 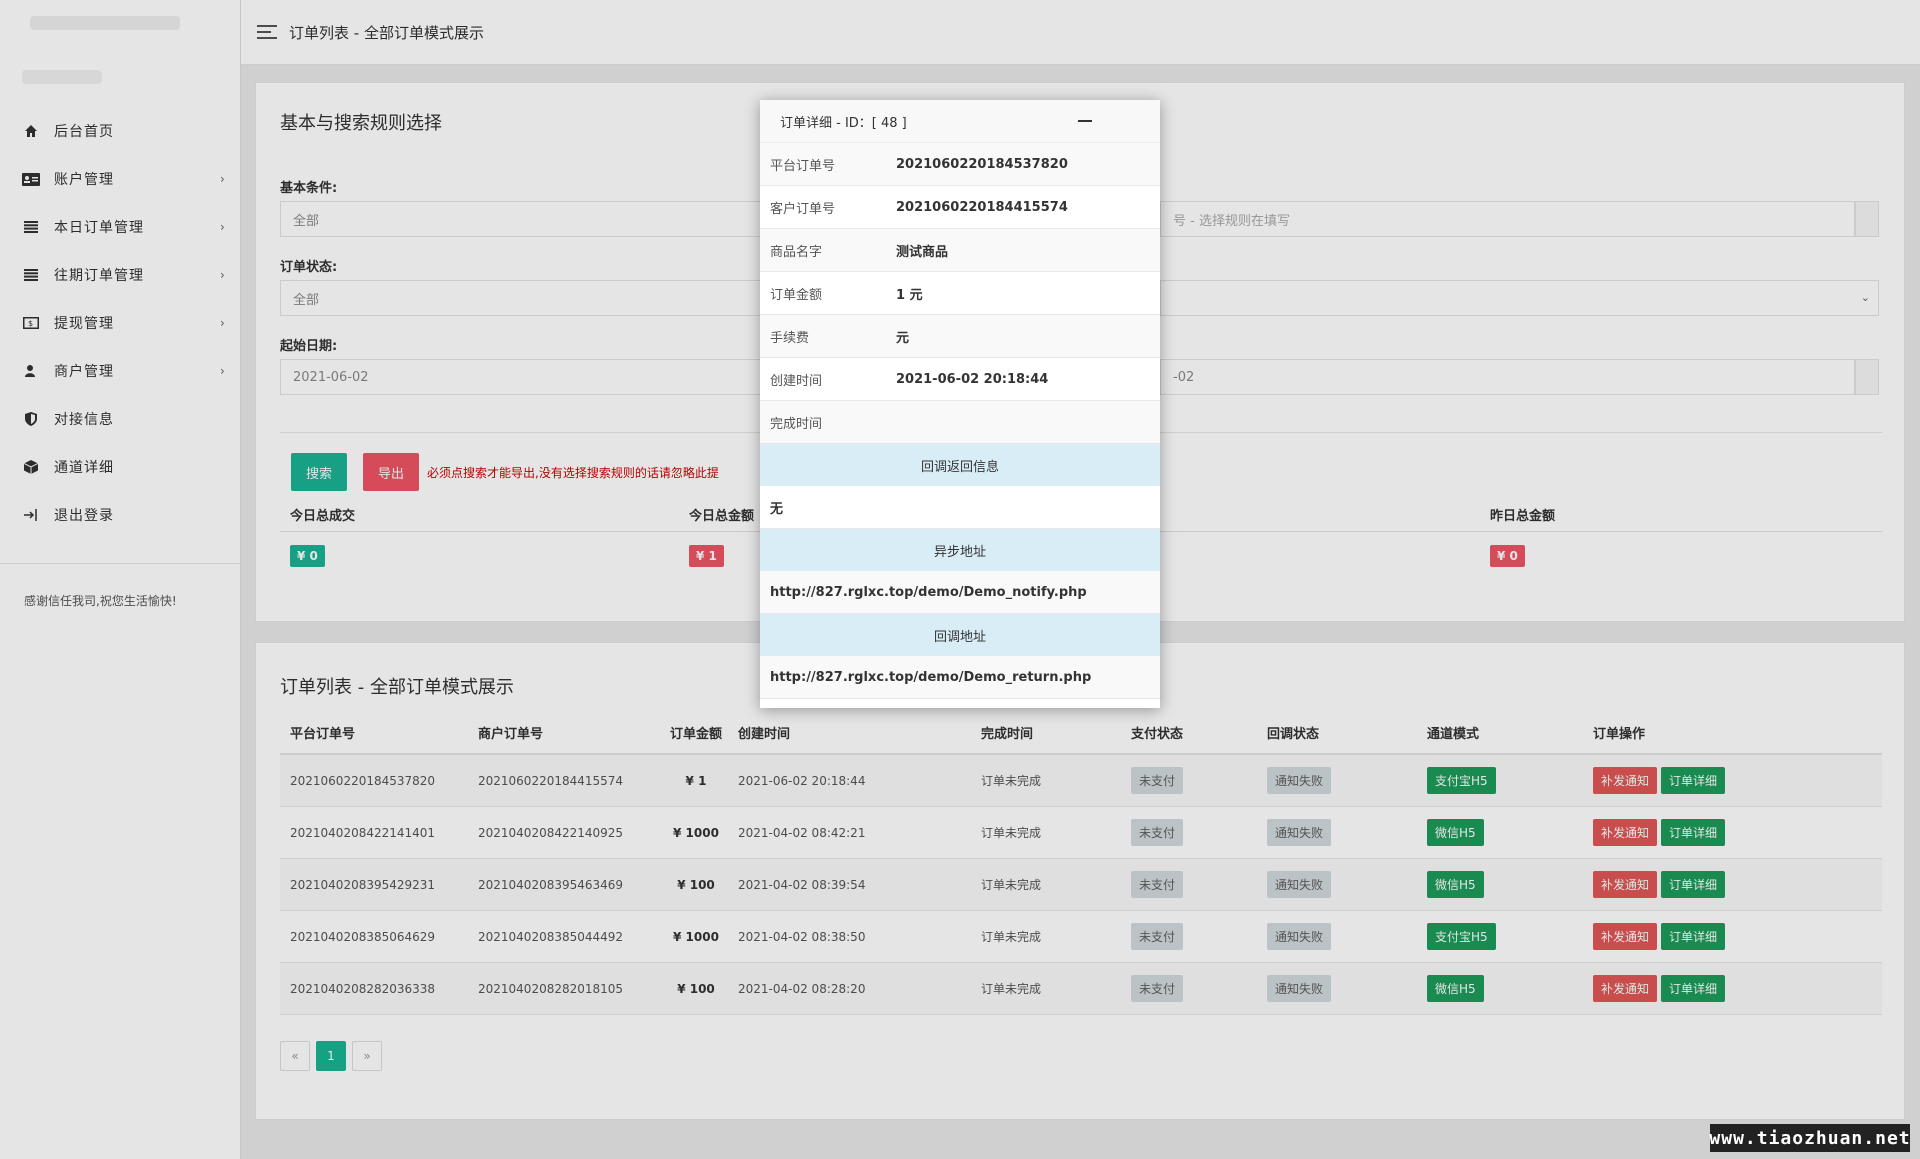 What do you see at coordinates (803, 166) in the screenshot?
I see `detail-key: 平台订单号` at bounding box center [803, 166].